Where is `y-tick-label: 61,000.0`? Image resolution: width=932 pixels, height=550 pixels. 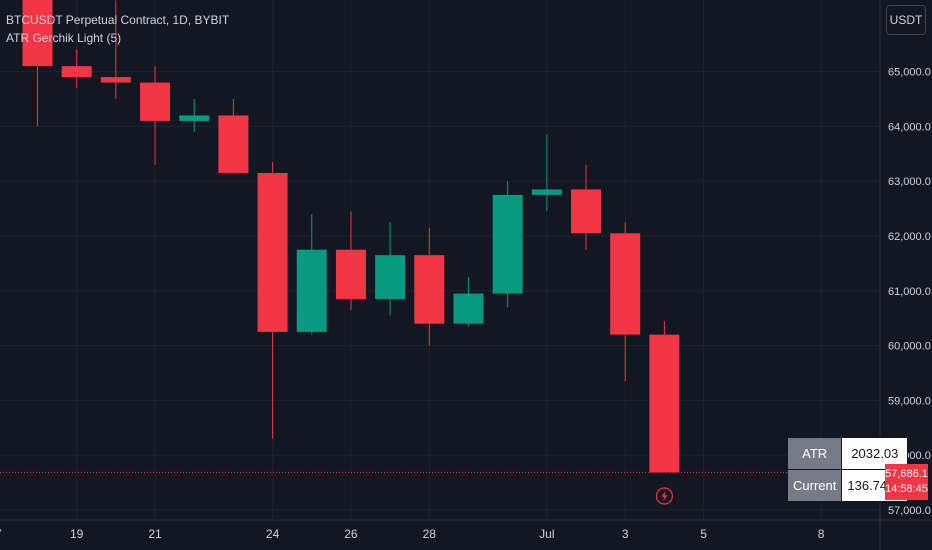
y-tick-label: 61,000.0 is located at coordinates (909, 292).